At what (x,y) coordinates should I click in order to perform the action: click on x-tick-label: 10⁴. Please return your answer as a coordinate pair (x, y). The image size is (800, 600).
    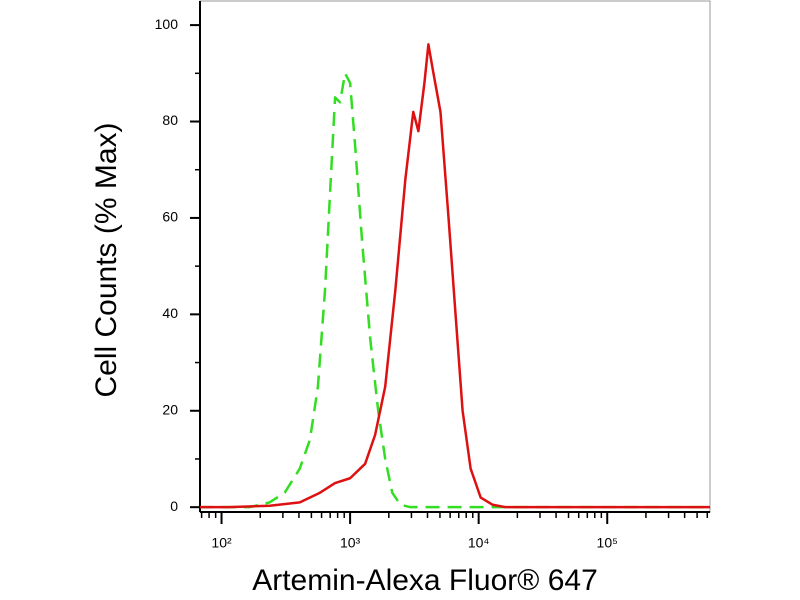
    Looking at the image, I should click on (479, 543).